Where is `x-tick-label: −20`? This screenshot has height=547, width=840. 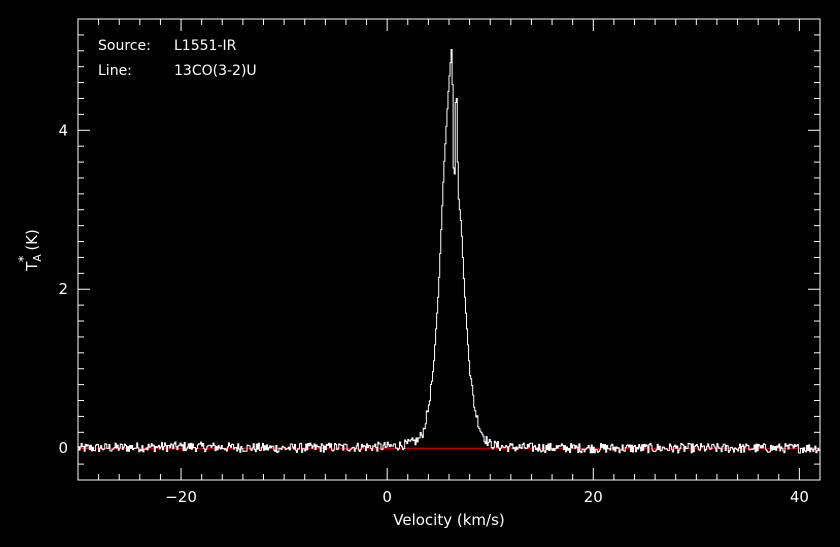
x-tick-label: −20 is located at coordinates (181, 497).